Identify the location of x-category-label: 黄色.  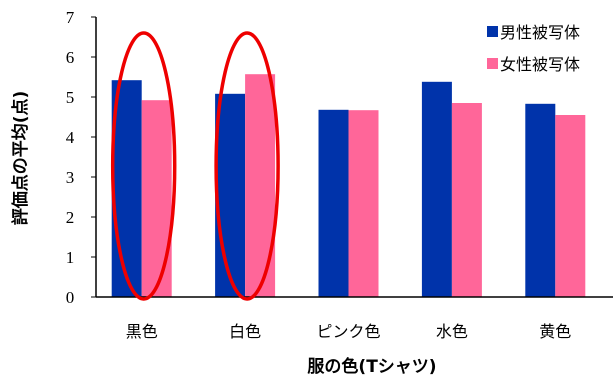
(555, 331).